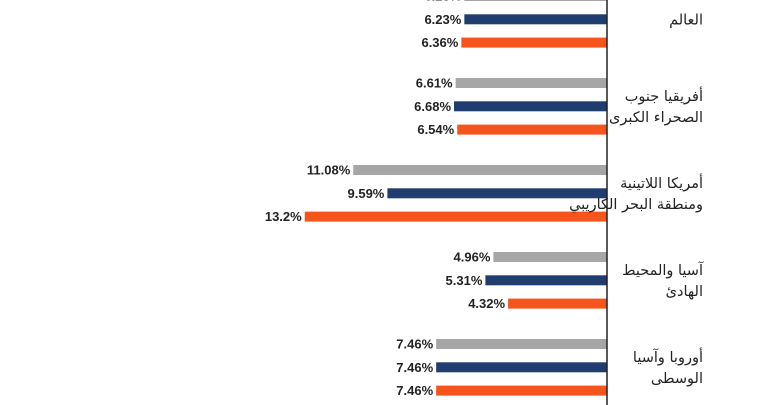 The image size is (780, 405). What do you see at coordinates (663, 270) in the screenshot?
I see `category-label: آسيا والمحيط` at bounding box center [663, 270].